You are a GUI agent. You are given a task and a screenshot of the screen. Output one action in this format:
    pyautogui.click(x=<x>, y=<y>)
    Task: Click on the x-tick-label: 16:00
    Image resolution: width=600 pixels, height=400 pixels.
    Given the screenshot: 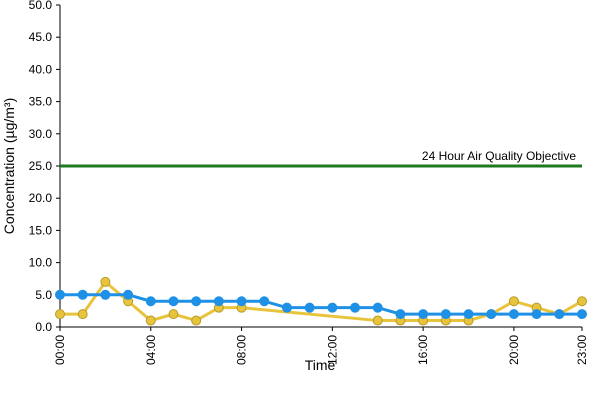 What is the action you would take?
    pyautogui.click(x=423, y=350)
    